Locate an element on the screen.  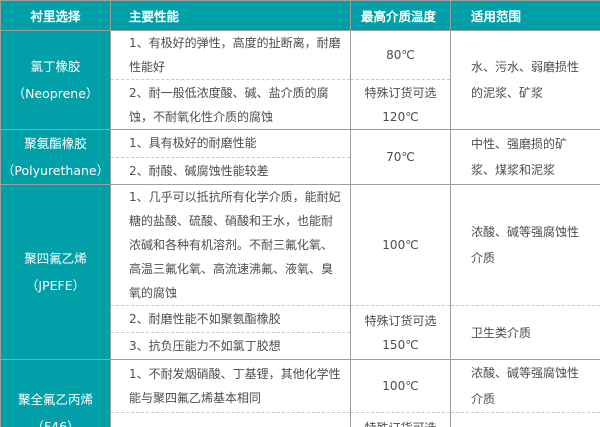
lining-alias: （JPEFE） is located at coordinates (55, 285).